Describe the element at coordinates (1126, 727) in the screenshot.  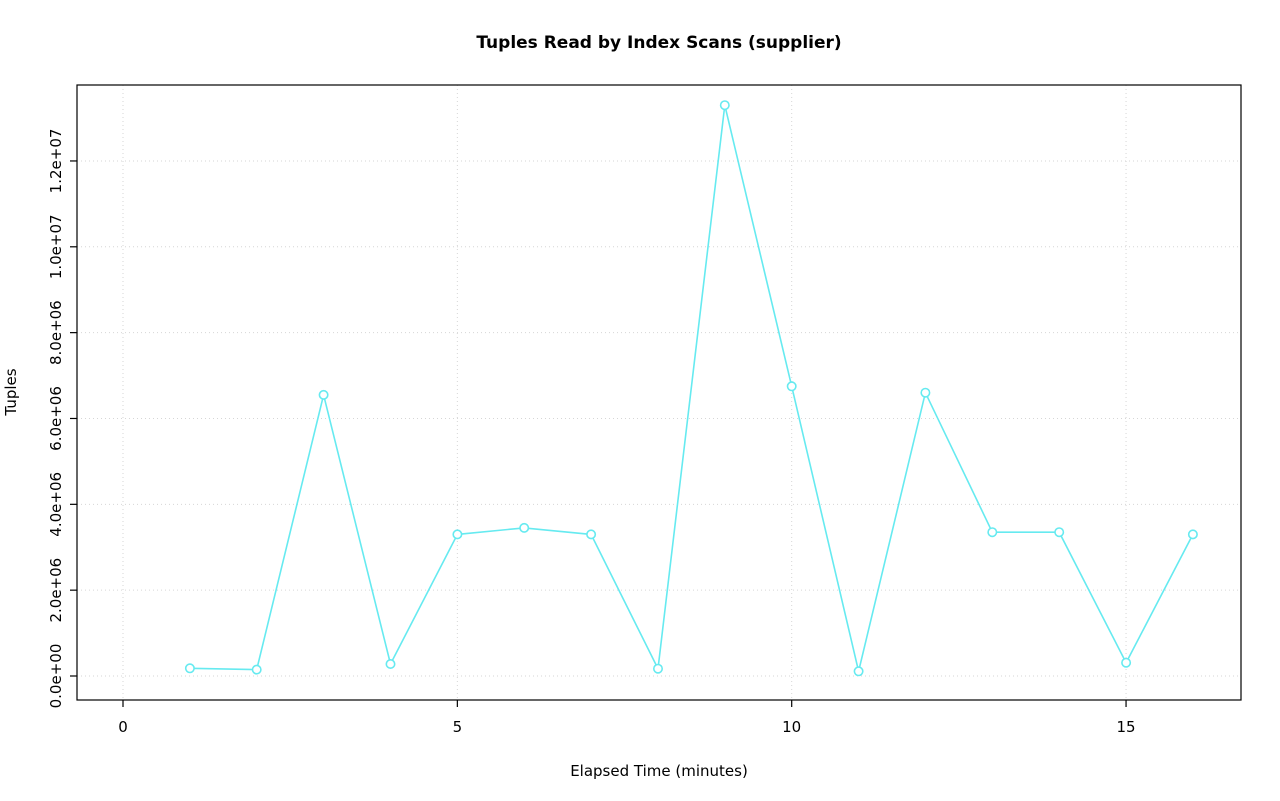
I see `x-tick-label: 15` at that location.